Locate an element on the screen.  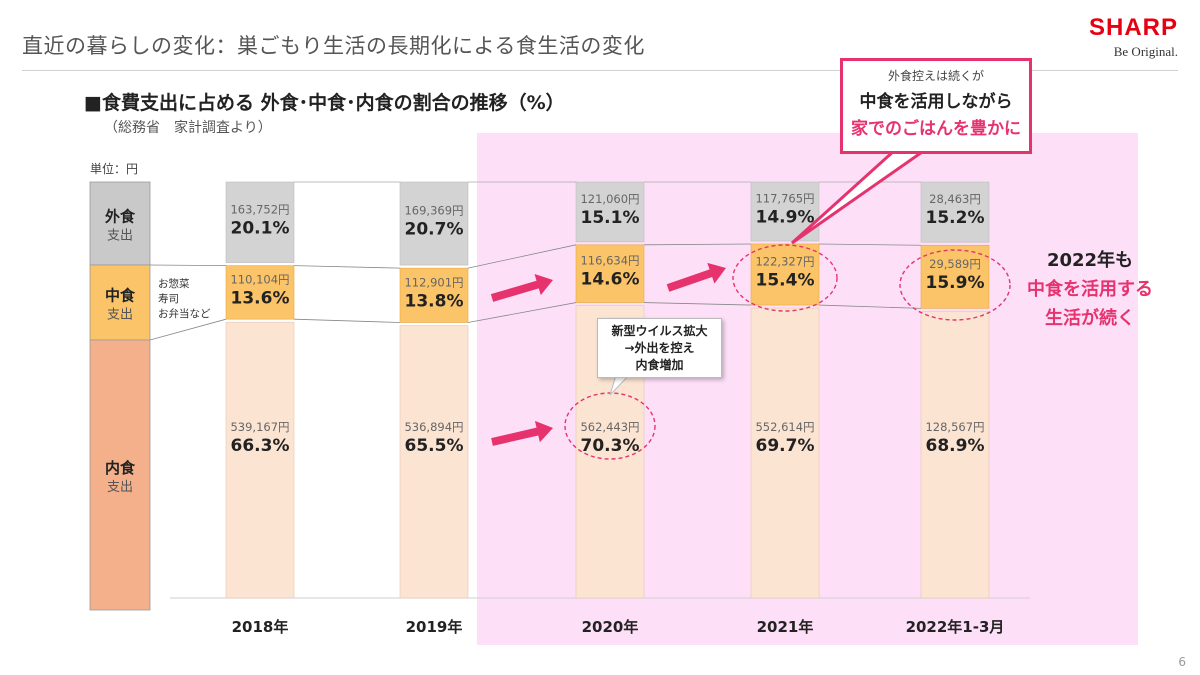
logo-tagline: Be Original. is located at coordinates (1145, 51).